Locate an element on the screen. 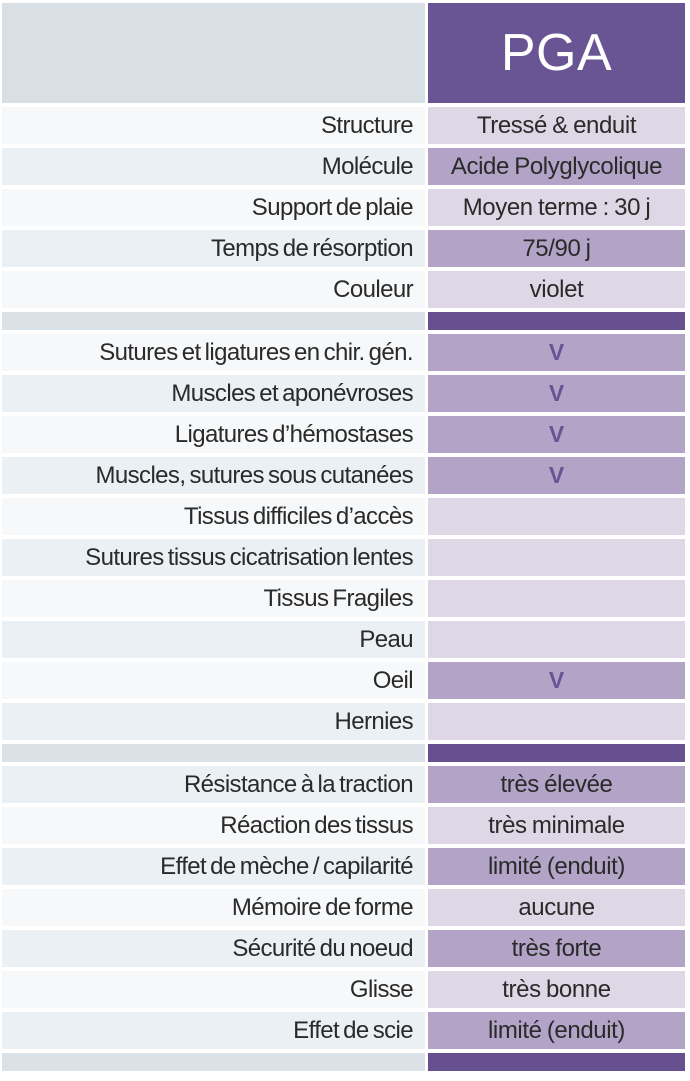 Image resolution: width=690 pixels, height=1081 pixels. row-value: aucune is located at coordinates (556, 907).